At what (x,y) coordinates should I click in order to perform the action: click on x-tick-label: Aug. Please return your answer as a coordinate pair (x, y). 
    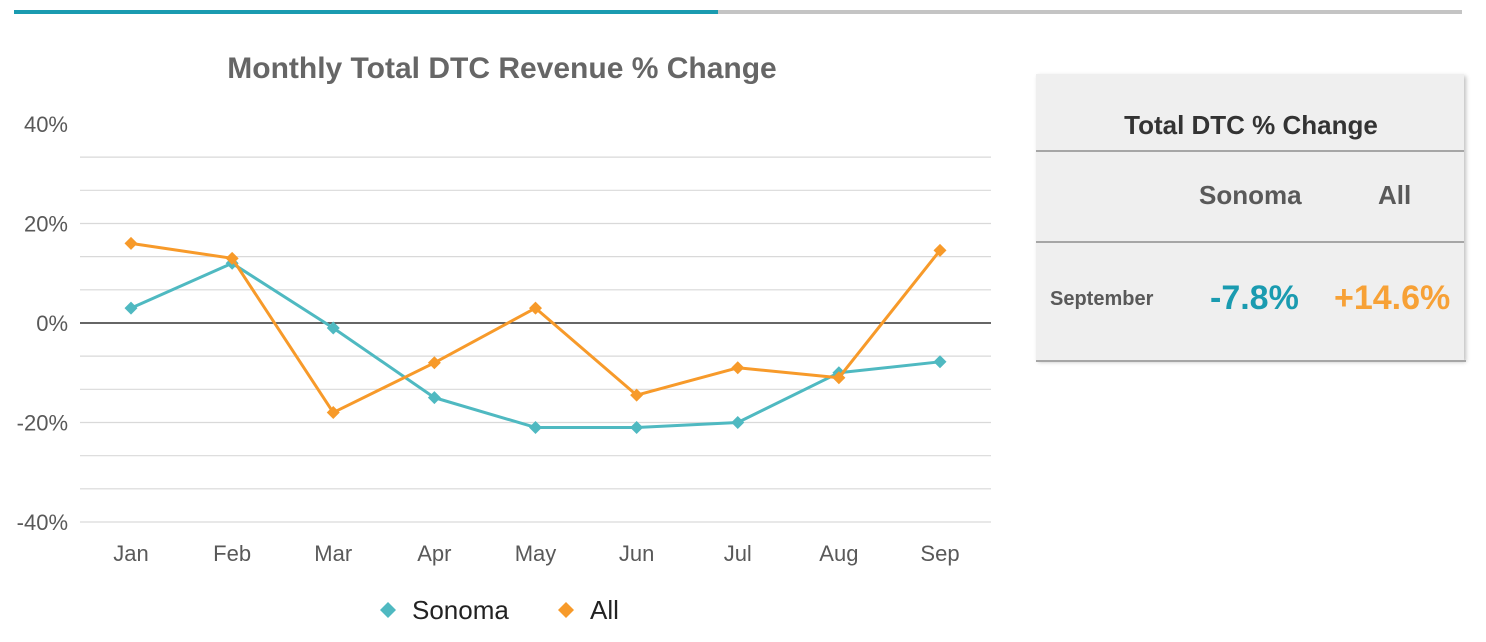
    Looking at the image, I should click on (838, 553).